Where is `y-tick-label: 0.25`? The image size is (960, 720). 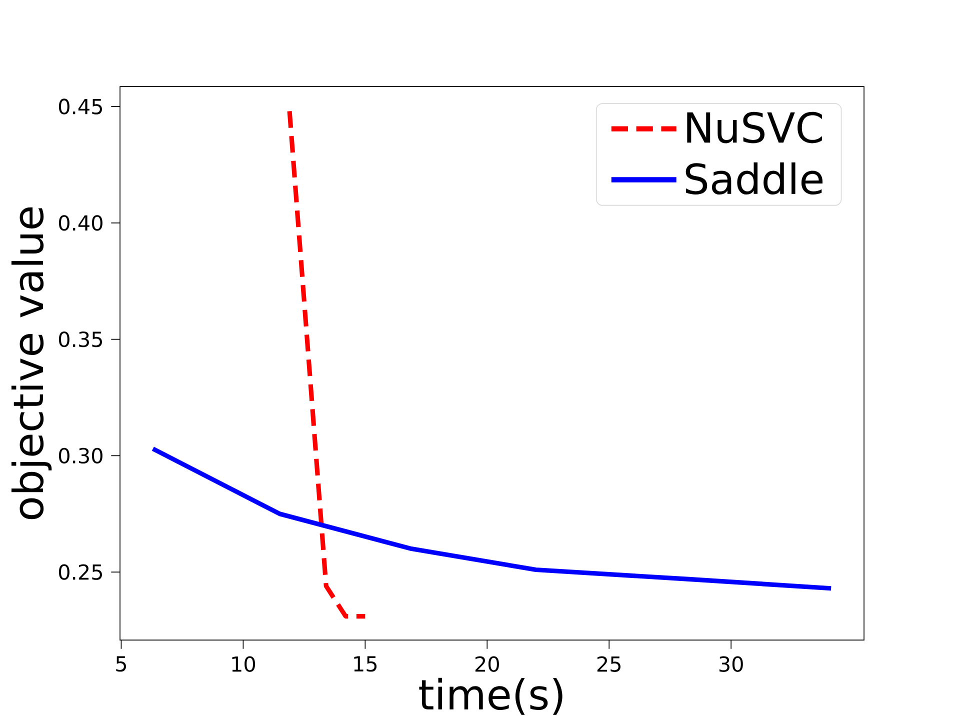 y-tick-label: 0.25 is located at coordinates (80, 572).